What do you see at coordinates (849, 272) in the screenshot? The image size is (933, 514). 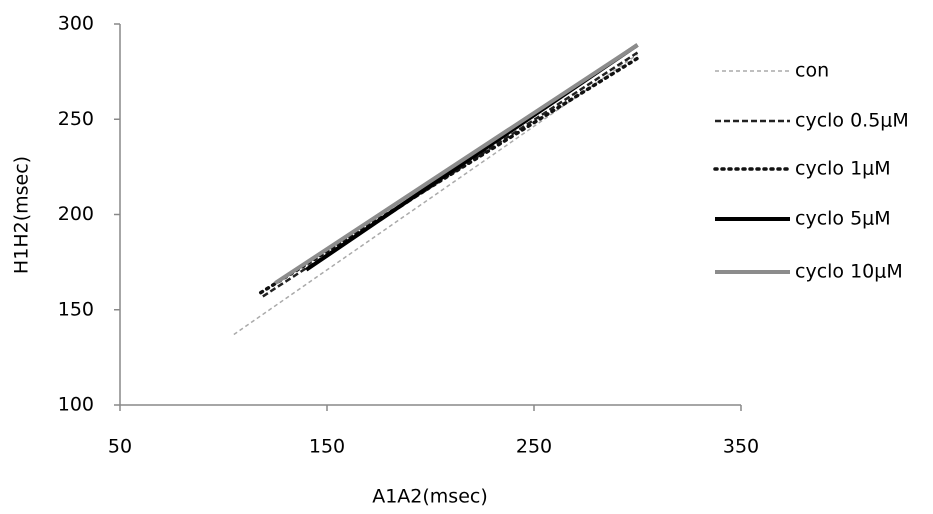 I see `legend-label: cyclo 10μM` at bounding box center [849, 272].